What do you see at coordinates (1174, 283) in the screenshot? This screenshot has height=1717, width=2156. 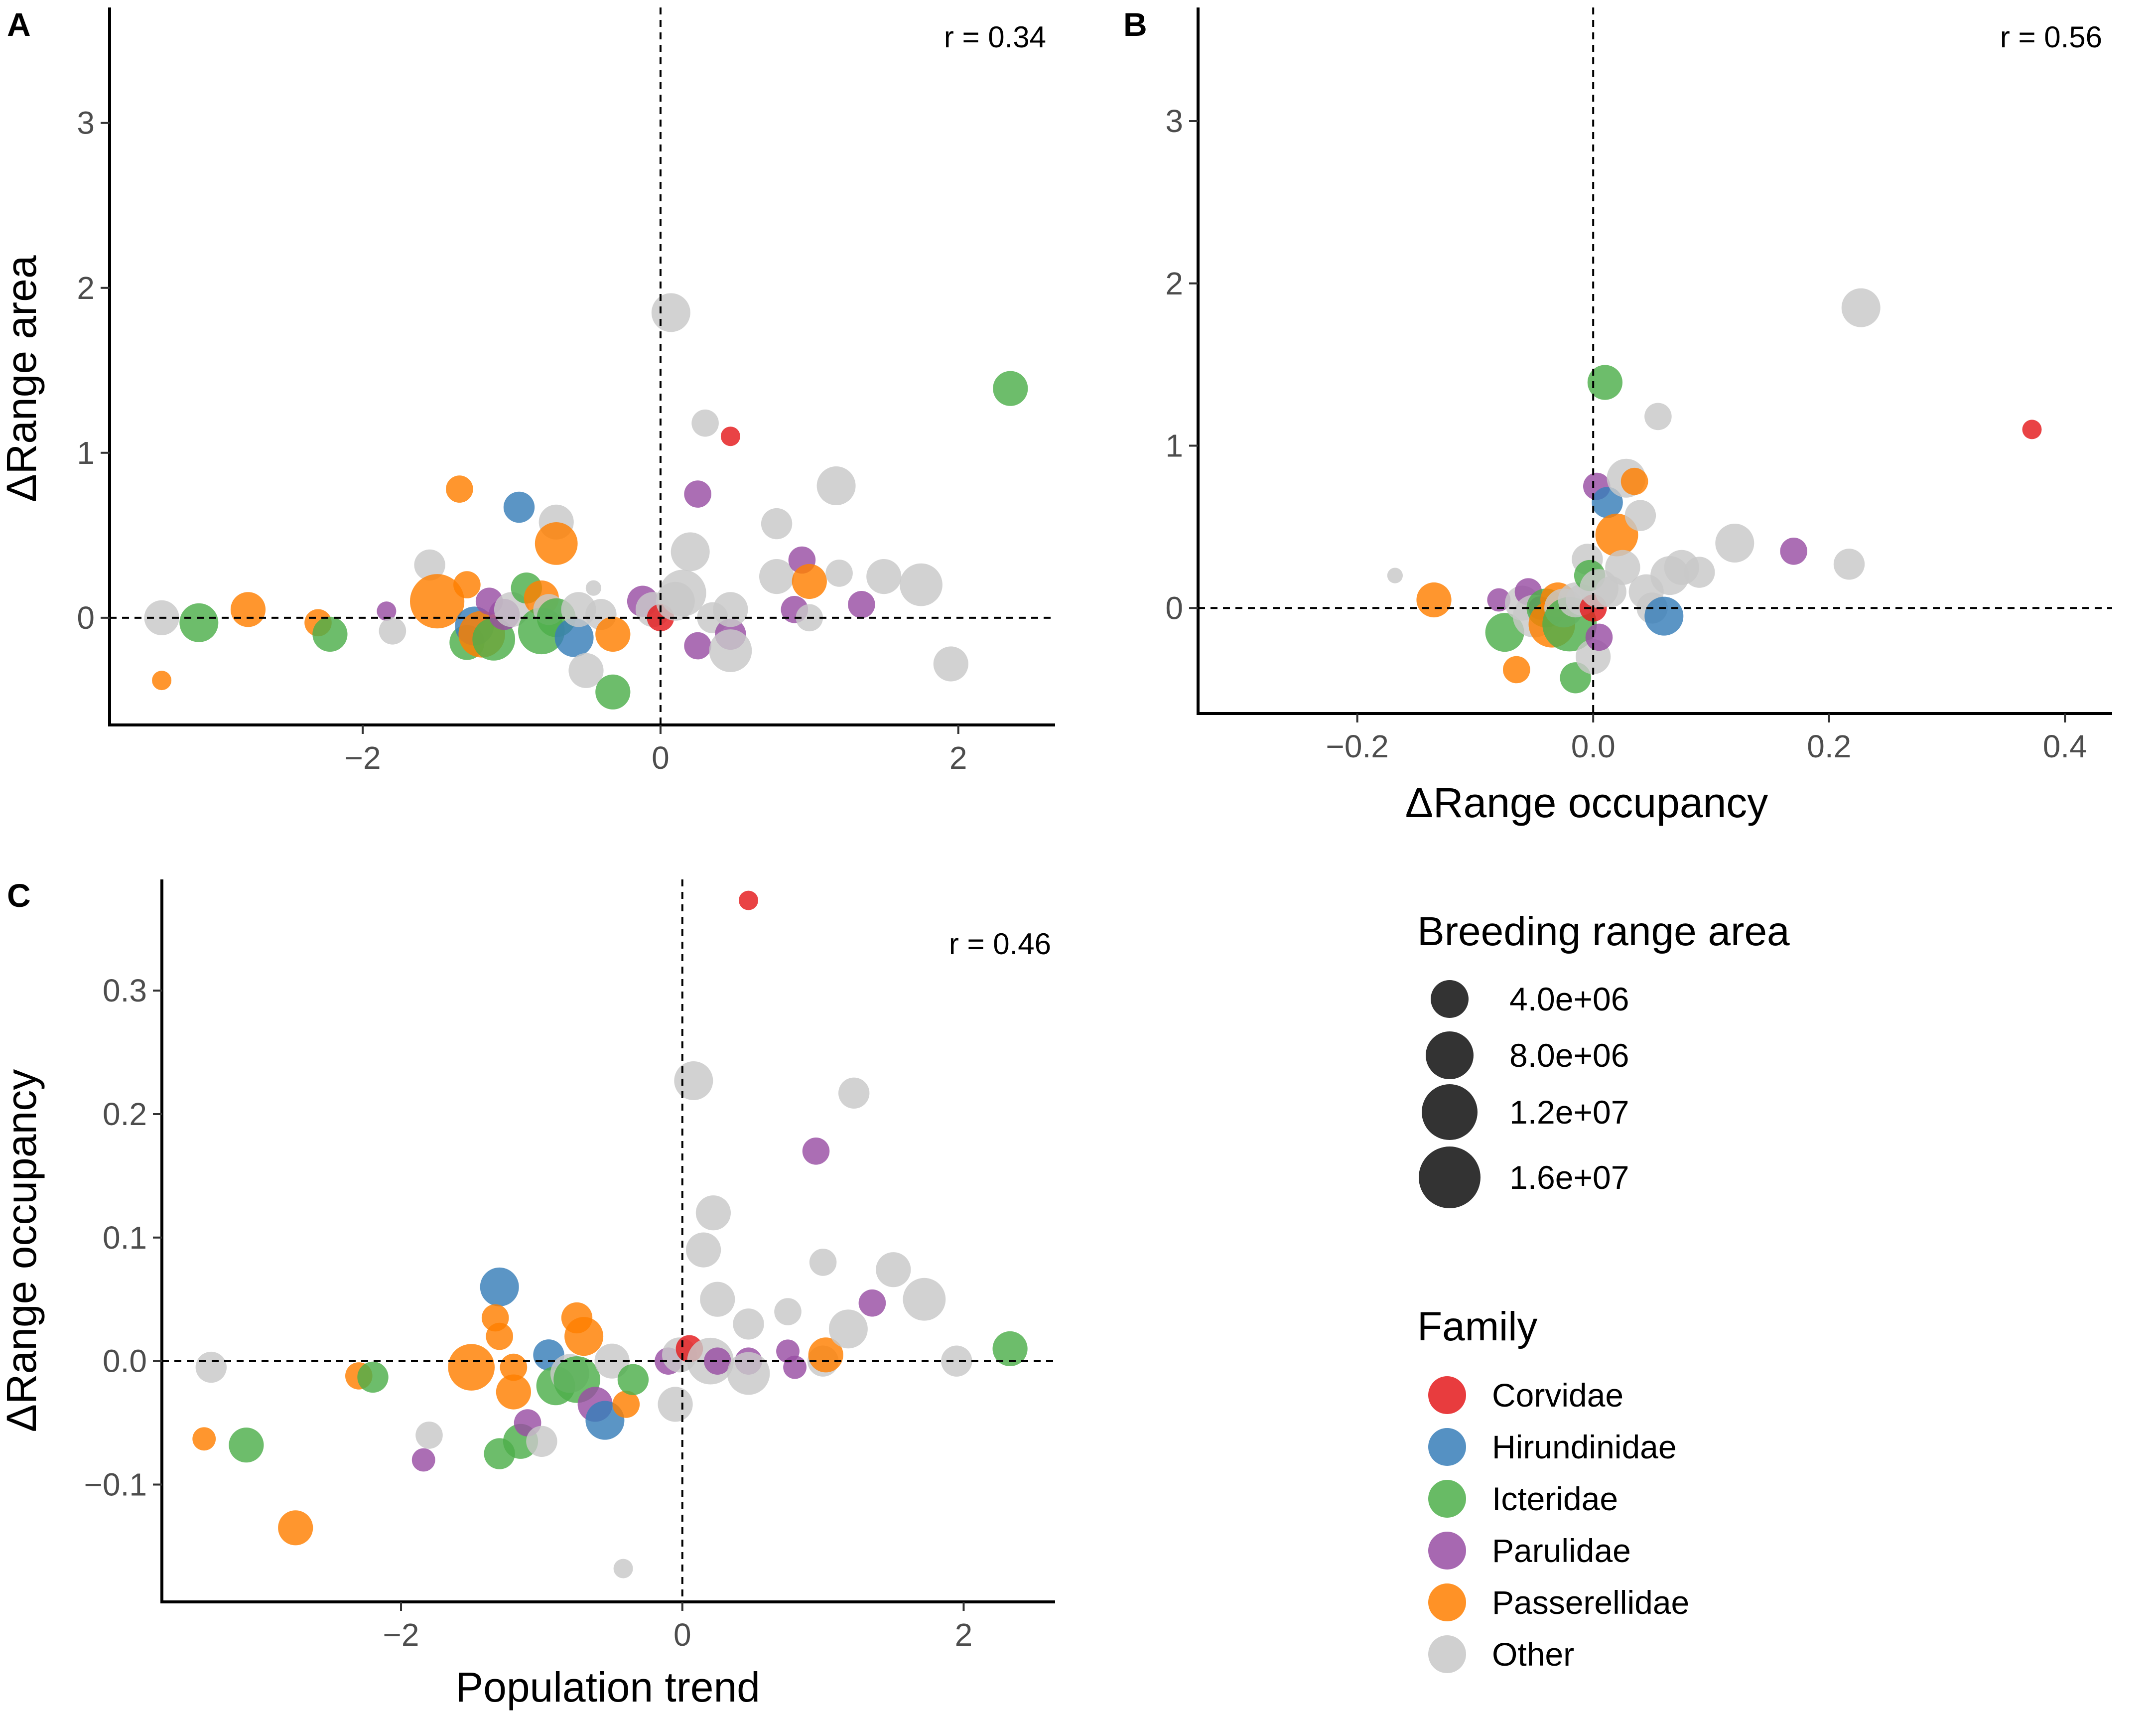 I see `panel-b-y-tick-label: 2` at bounding box center [1174, 283].